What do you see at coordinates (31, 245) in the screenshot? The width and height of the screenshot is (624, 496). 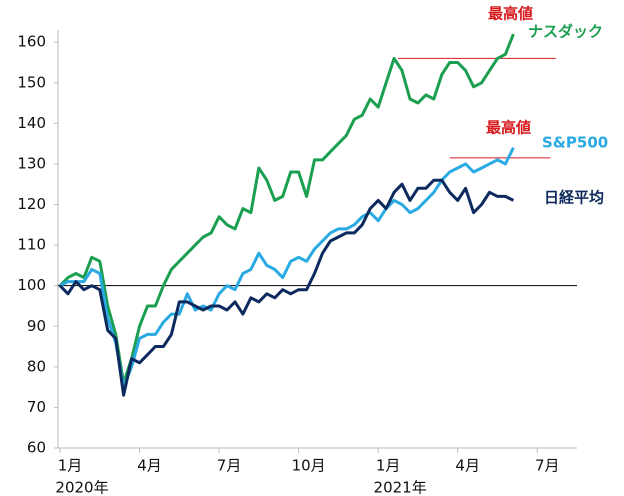 I see `y-tick-label: 110` at bounding box center [31, 245].